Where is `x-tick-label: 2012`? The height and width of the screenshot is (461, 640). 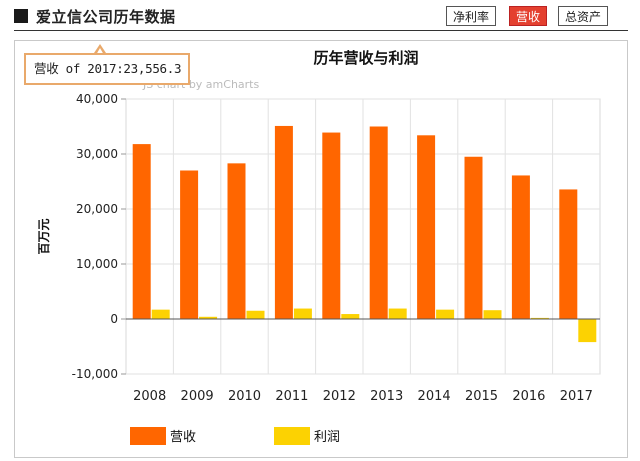
x-tick-label: 2012 is located at coordinates (339, 396).